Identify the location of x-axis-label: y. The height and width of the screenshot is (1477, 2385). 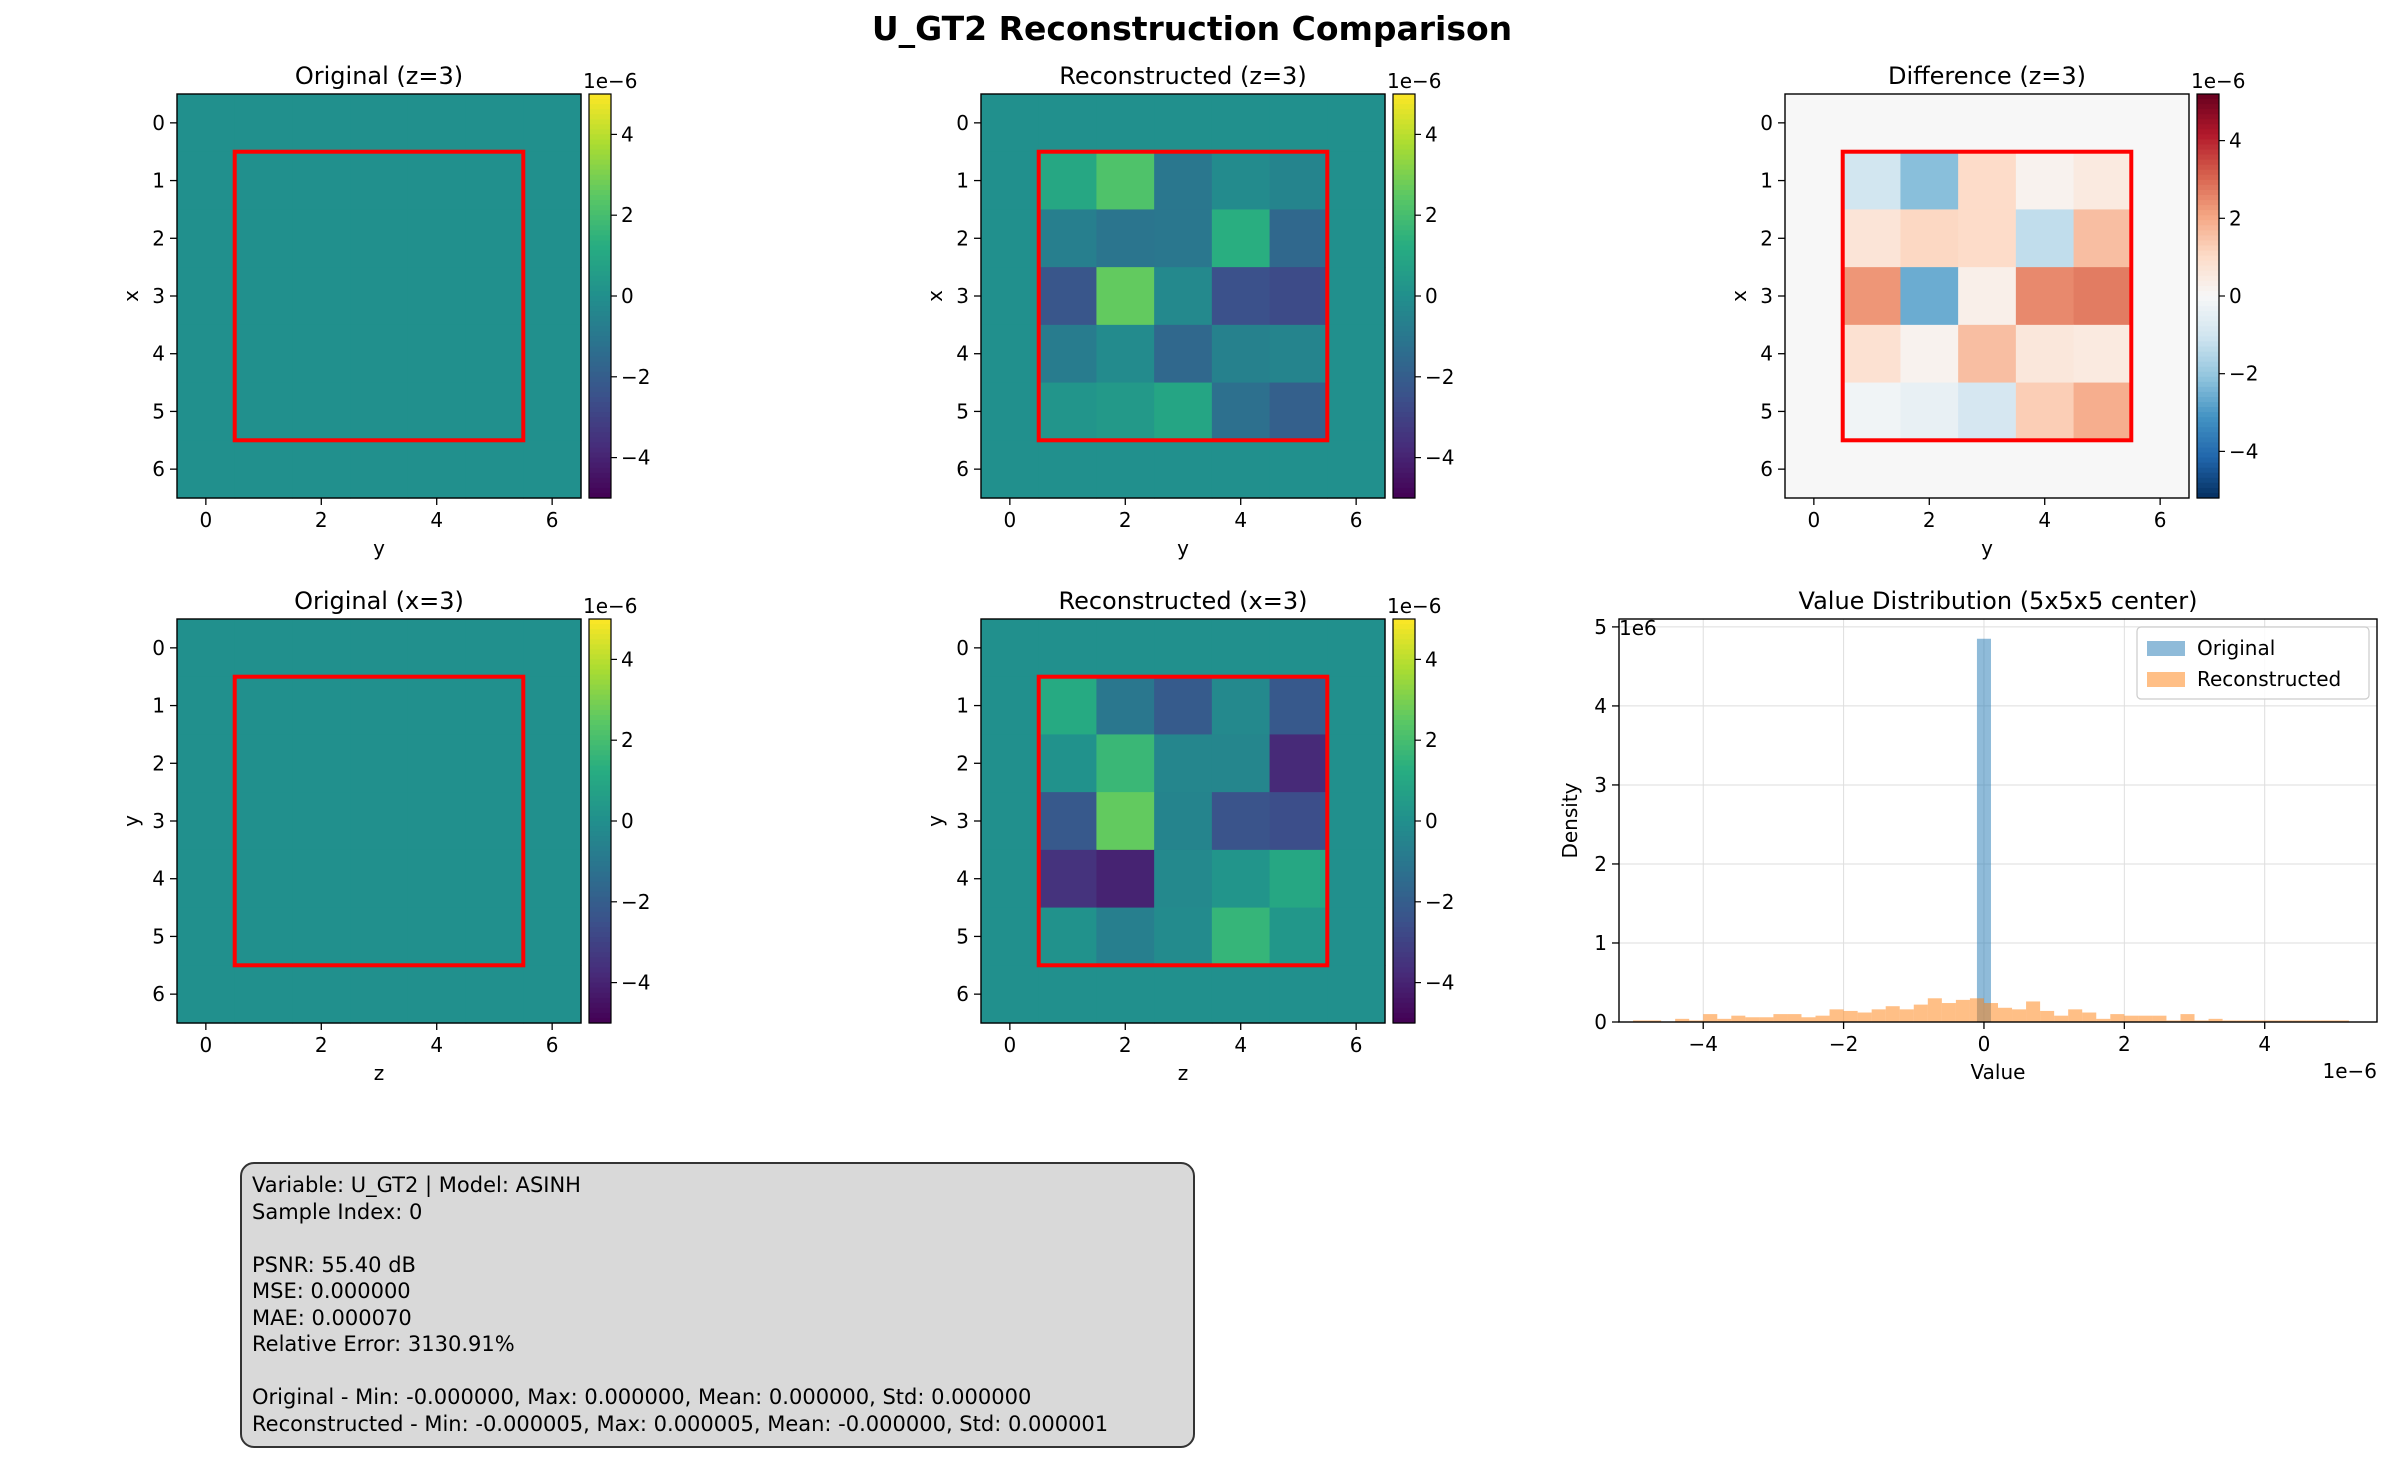
(379, 548).